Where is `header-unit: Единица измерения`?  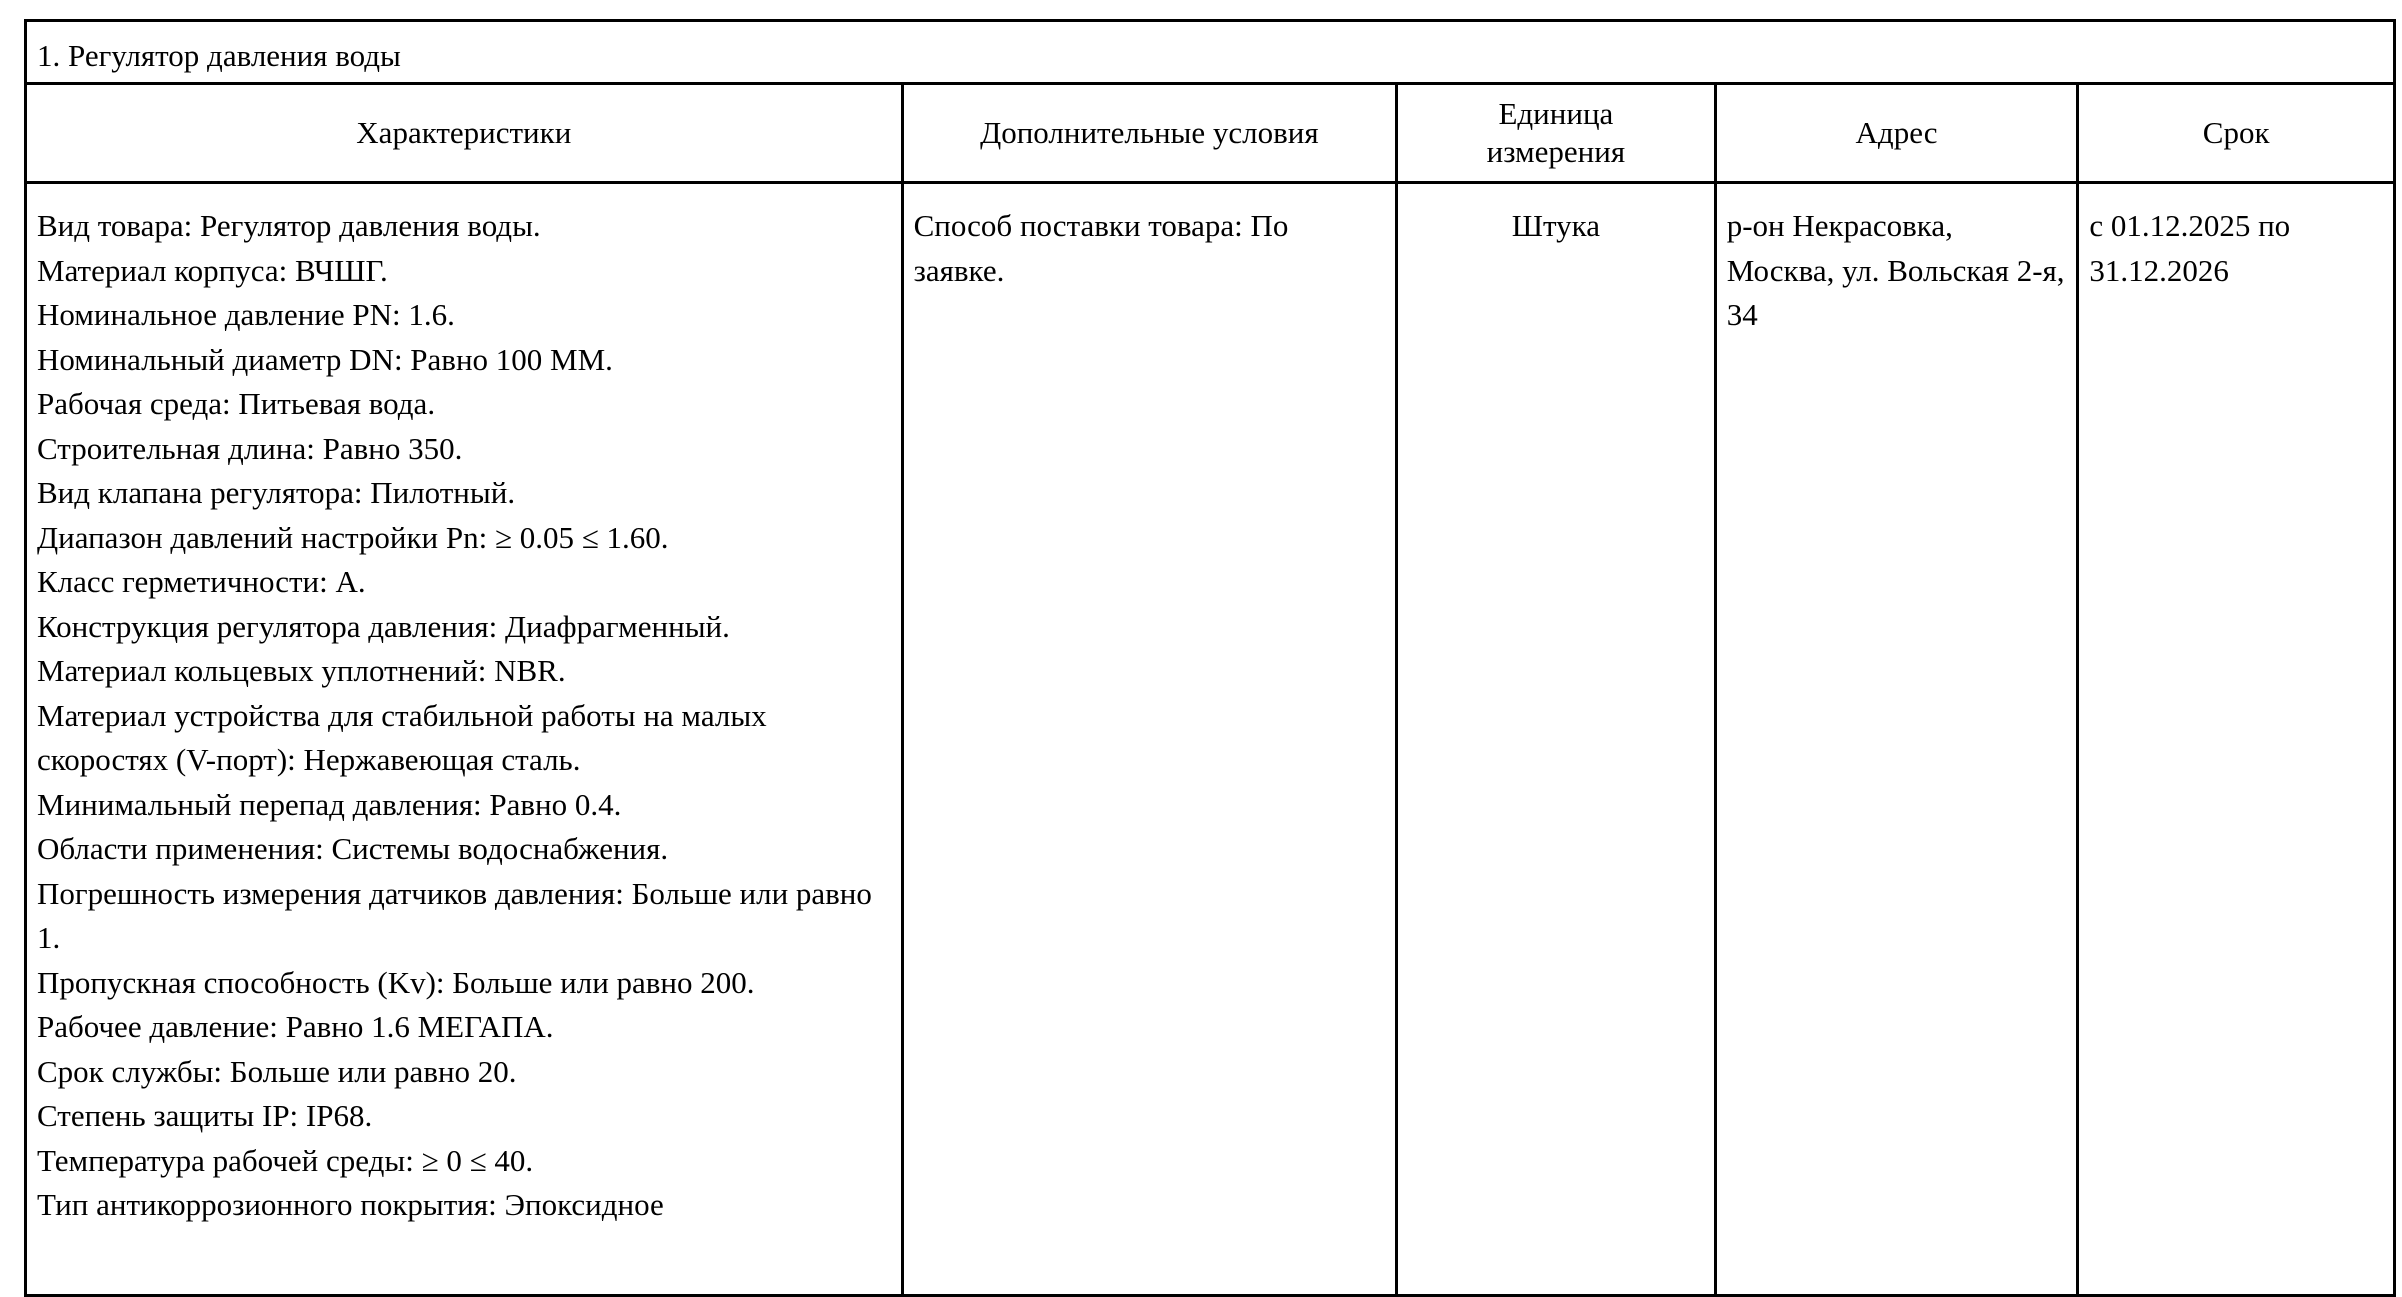 header-unit: Единица измерения is located at coordinates (1556, 133).